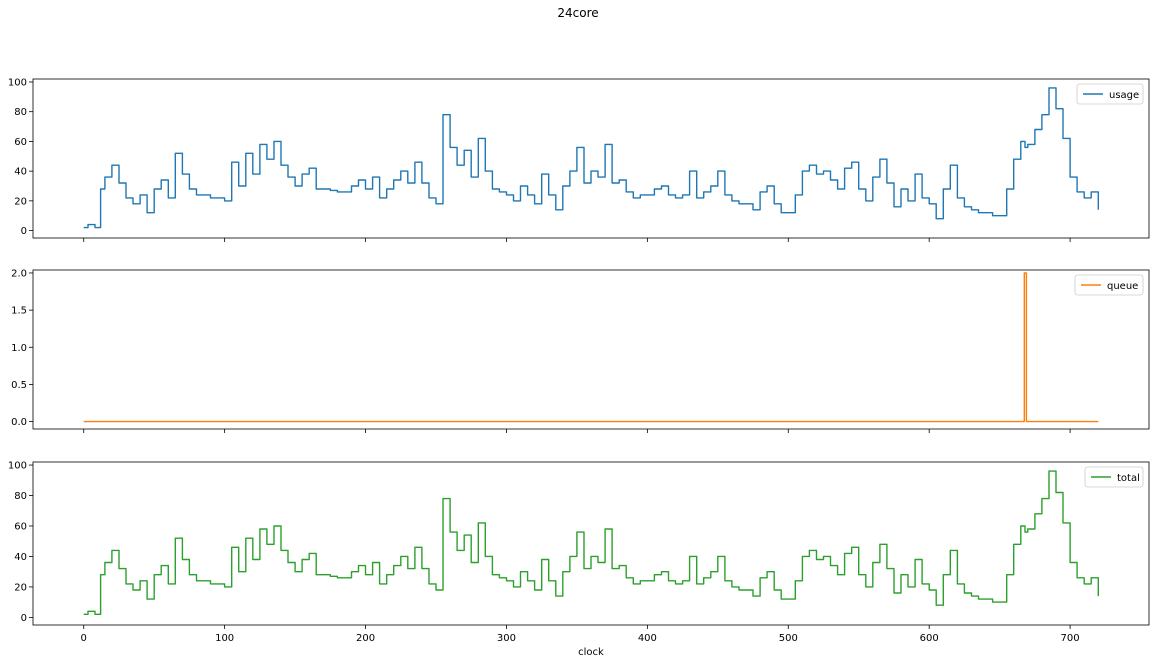  I want to click on x-tick-label: 700, so click(1070, 638).